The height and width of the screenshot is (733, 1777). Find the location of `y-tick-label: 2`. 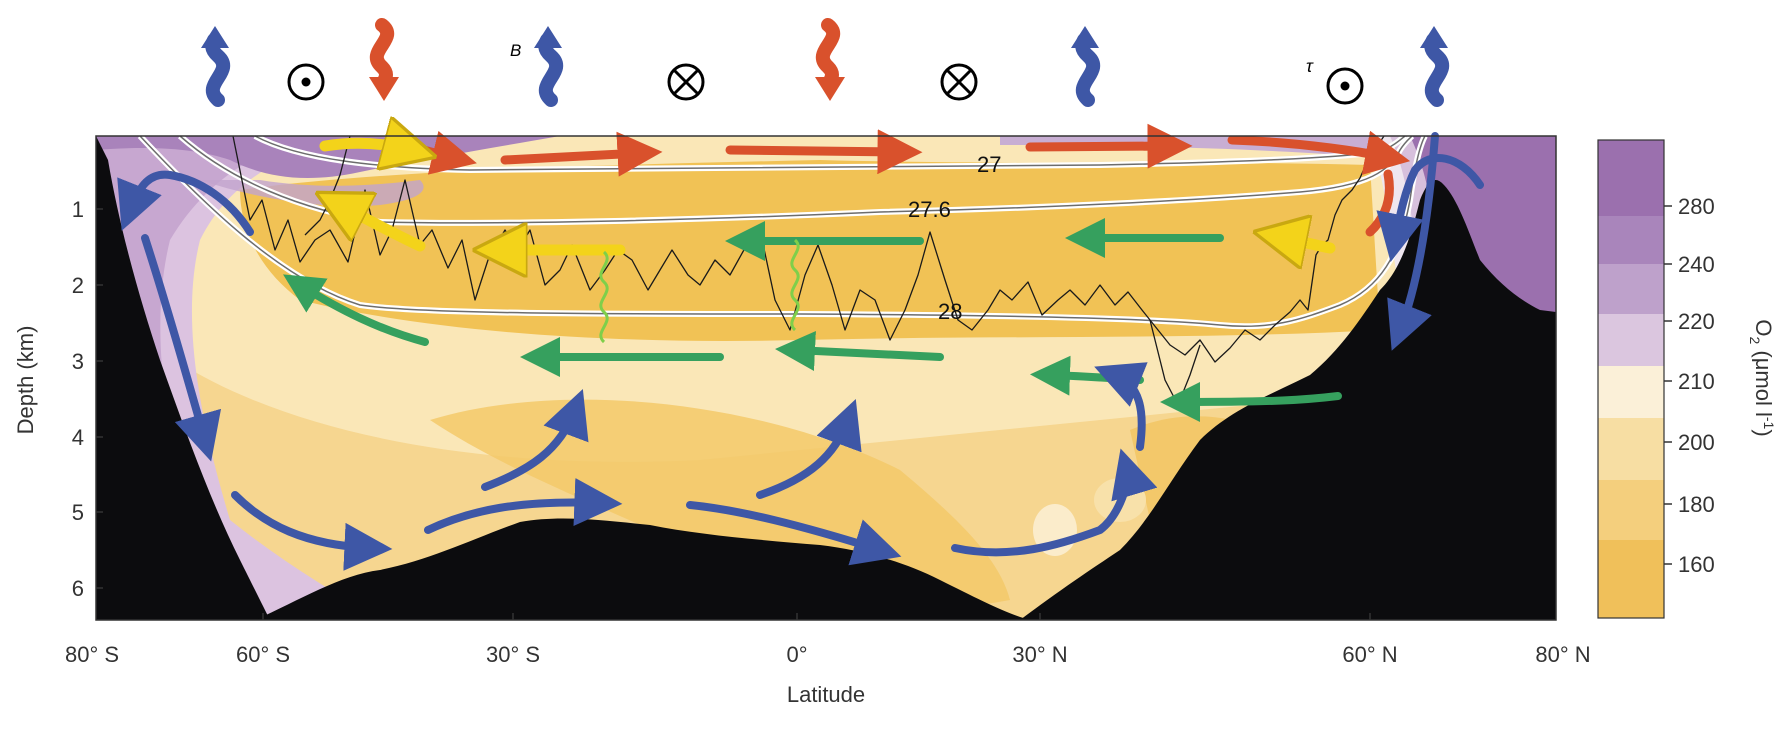

y-tick-label: 2 is located at coordinates (78, 285).